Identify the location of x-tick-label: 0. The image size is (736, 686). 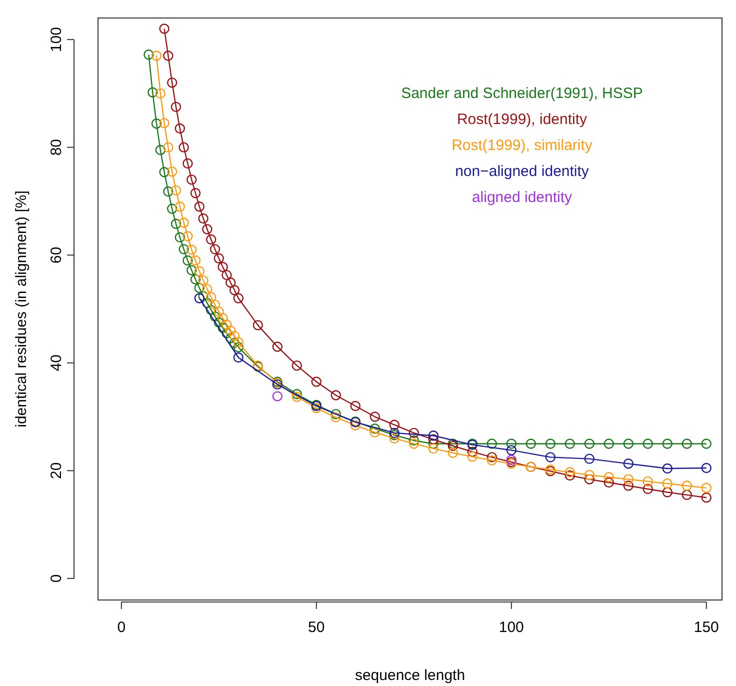
(121, 627).